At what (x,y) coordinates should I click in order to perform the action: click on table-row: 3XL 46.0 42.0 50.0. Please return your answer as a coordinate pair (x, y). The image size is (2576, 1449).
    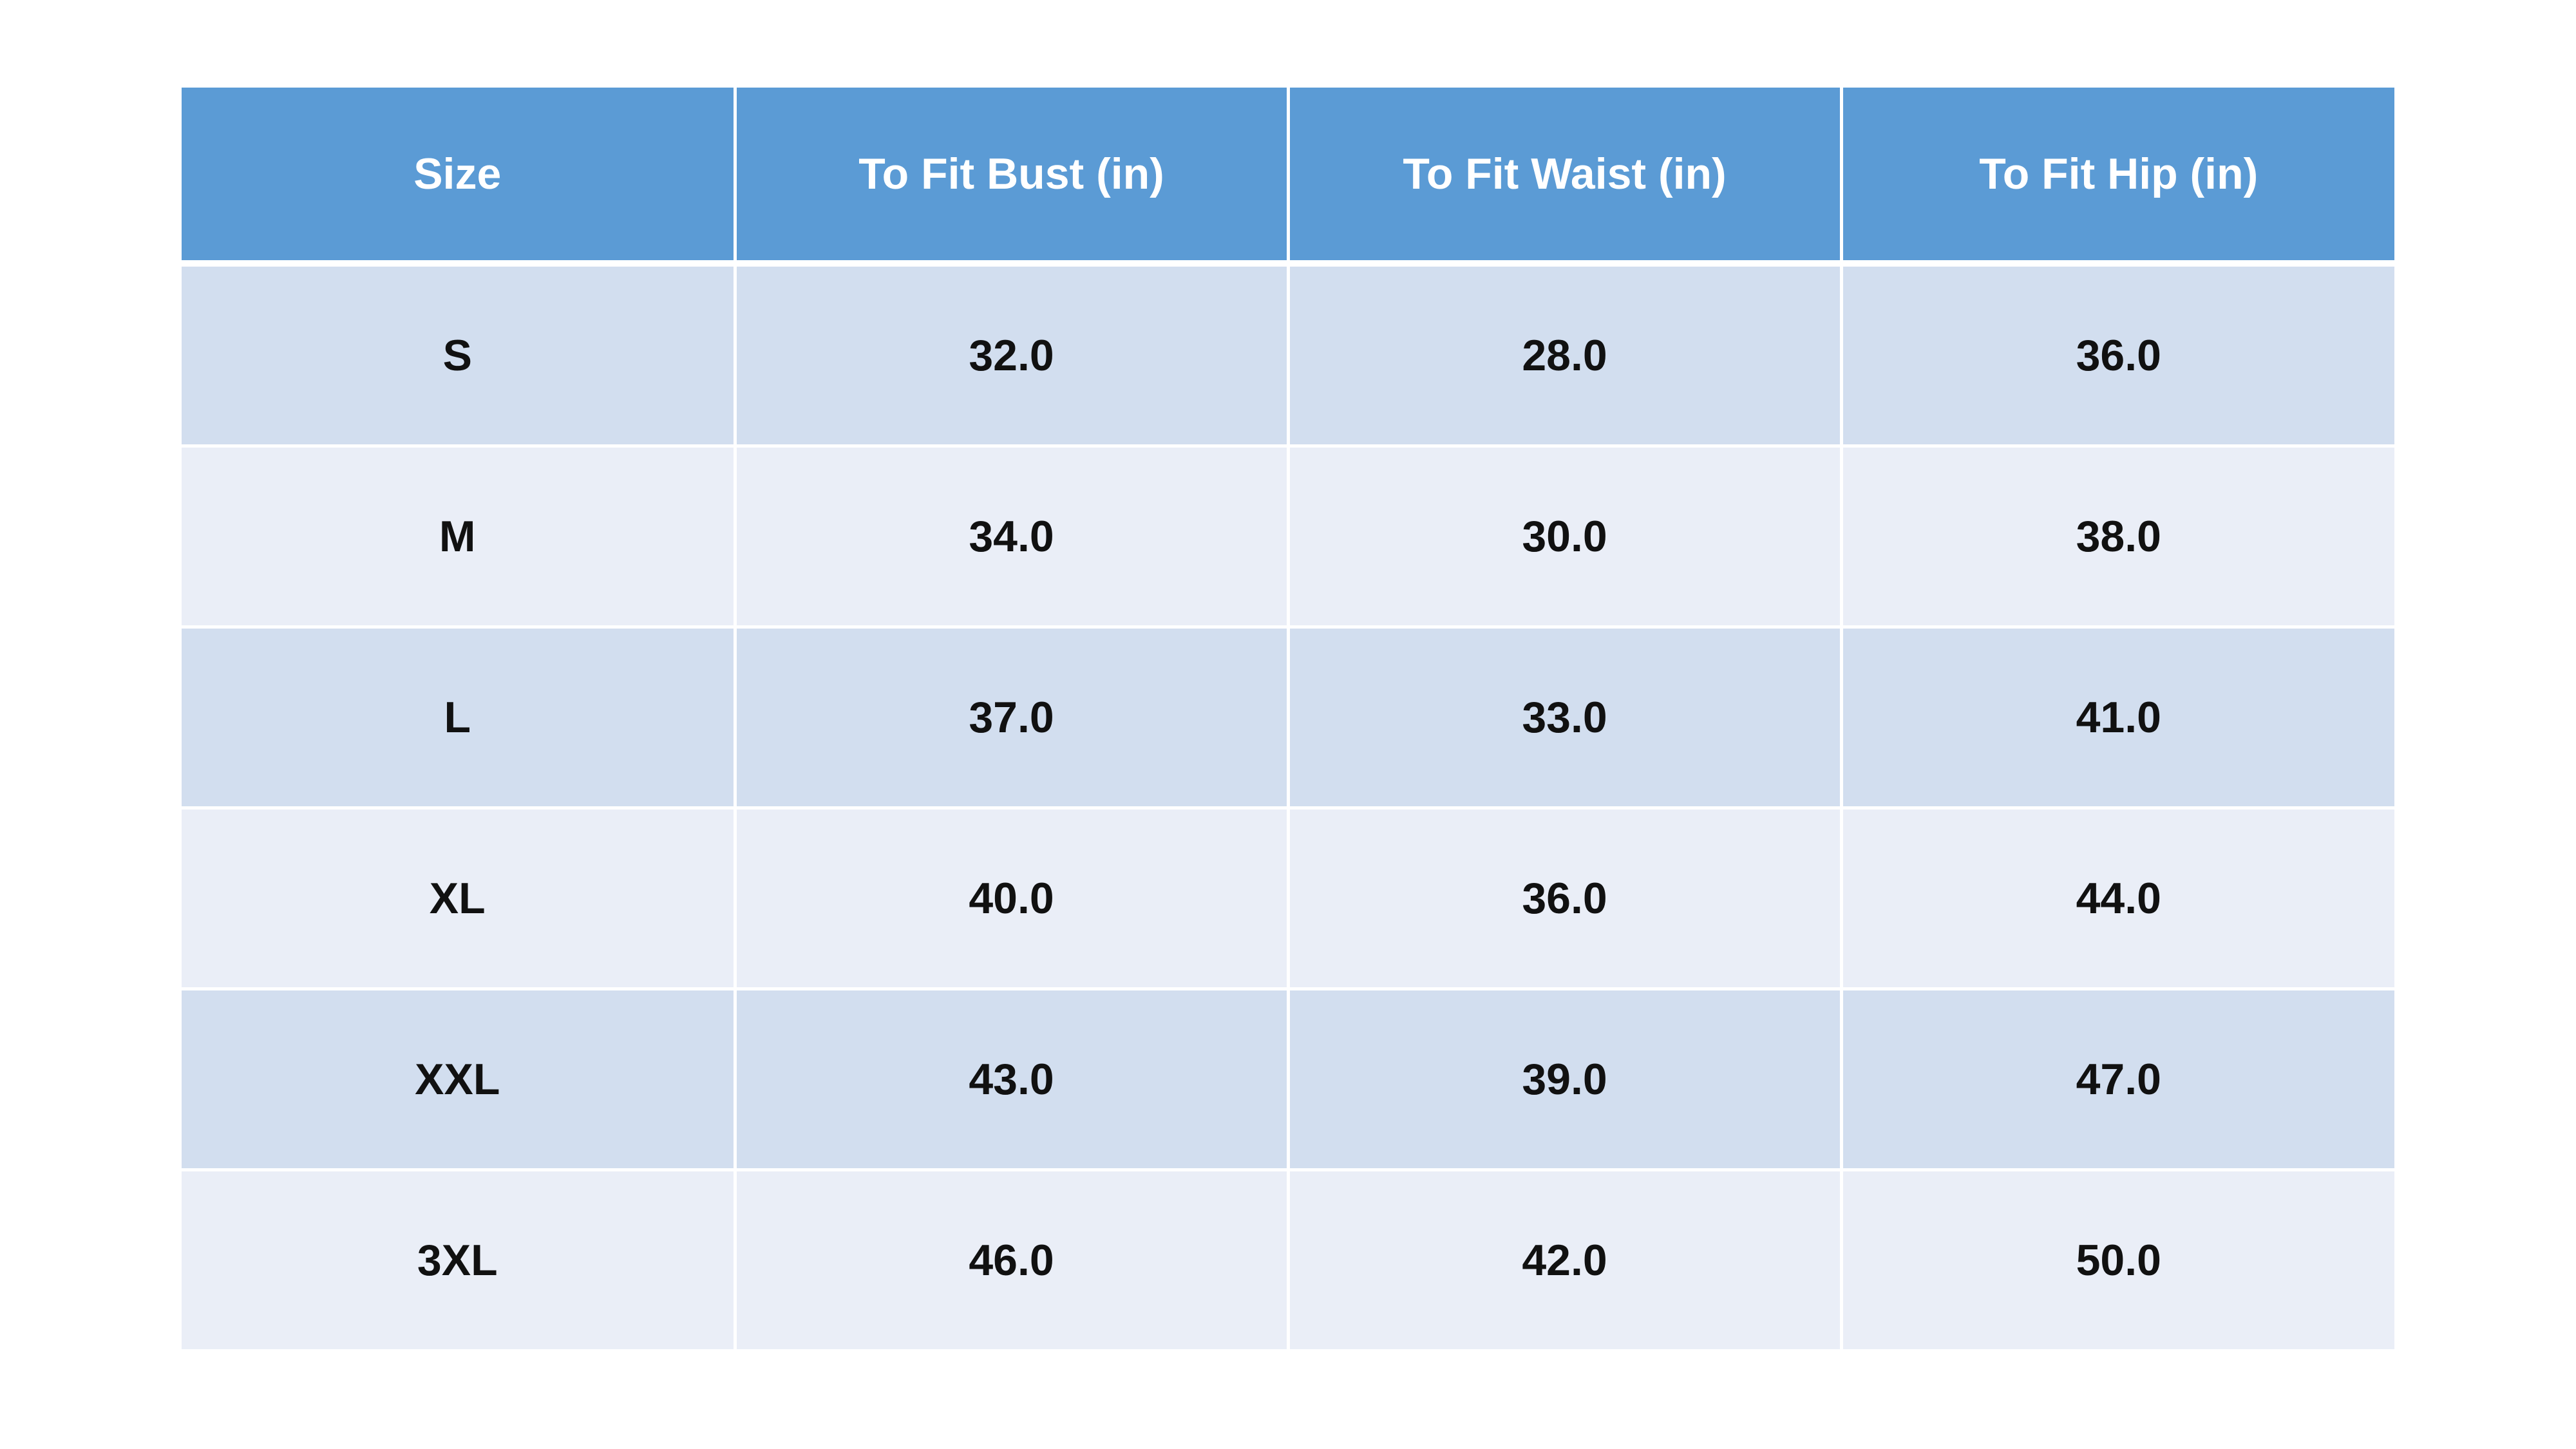
    Looking at the image, I should click on (1288, 1259).